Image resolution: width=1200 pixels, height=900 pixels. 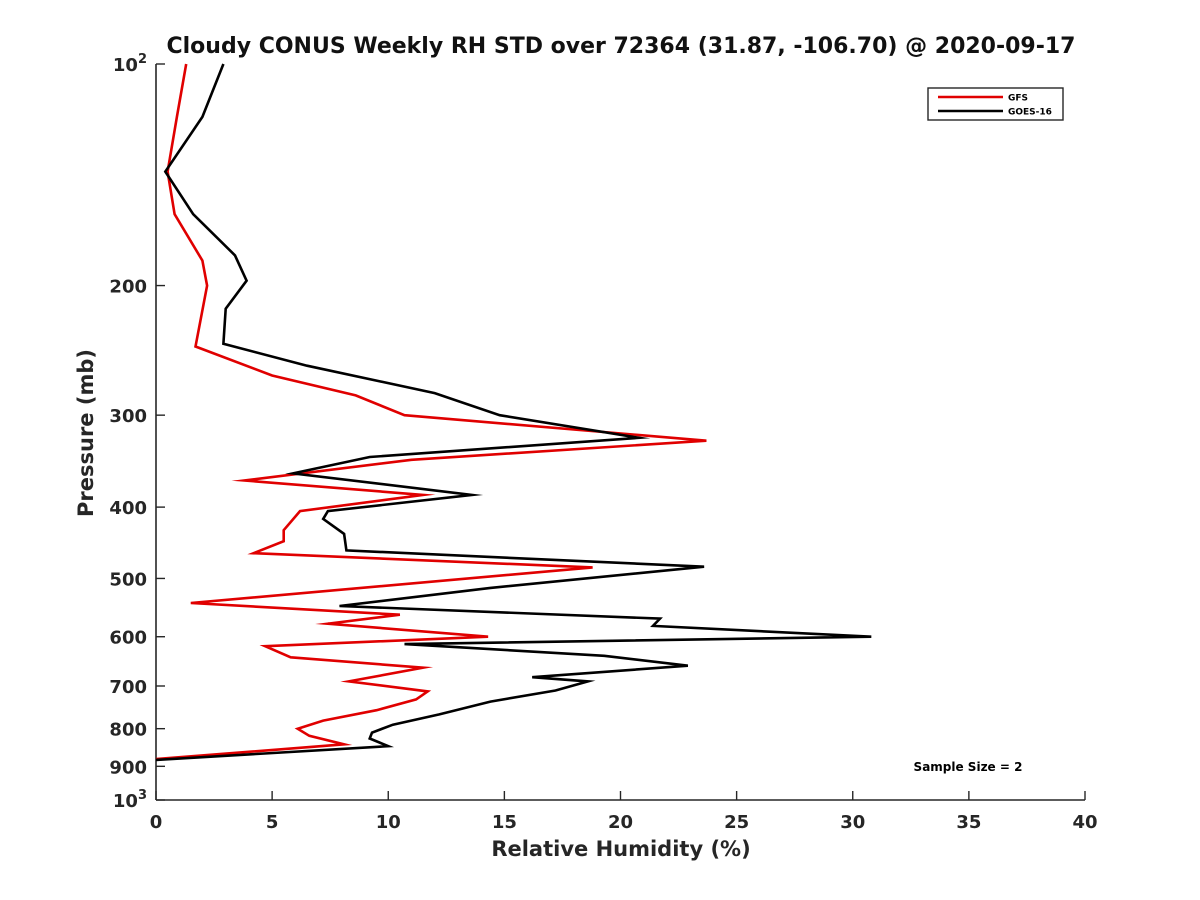 I want to click on y-tick-label: 800, so click(x=128, y=730).